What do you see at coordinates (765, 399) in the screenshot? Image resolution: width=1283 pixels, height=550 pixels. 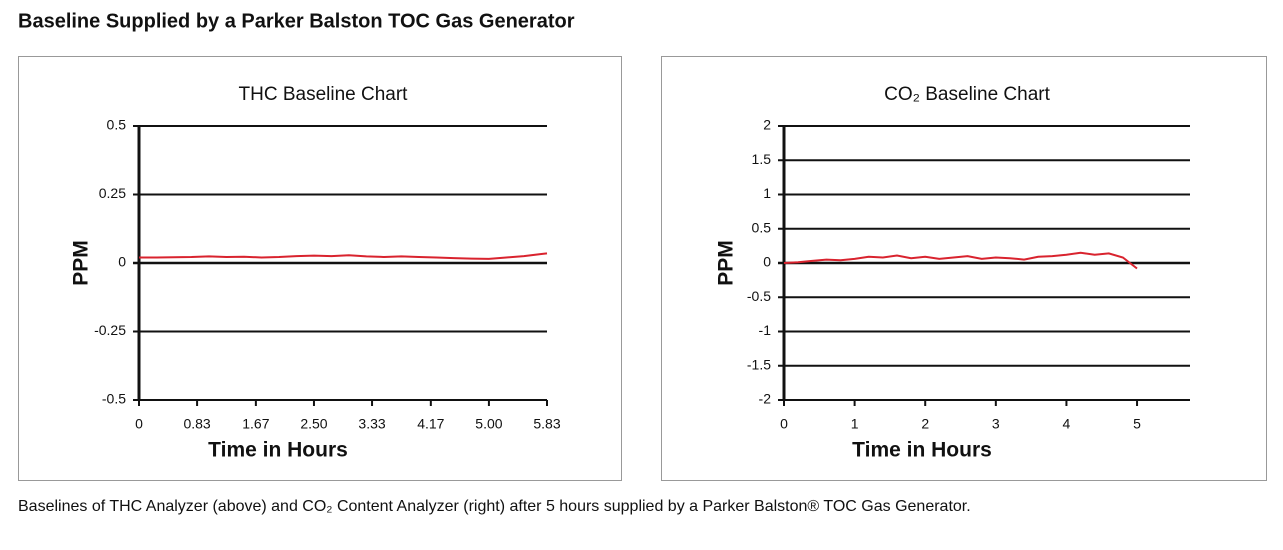 I see `y-tick-label: -2` at bounding box center [765, 399].